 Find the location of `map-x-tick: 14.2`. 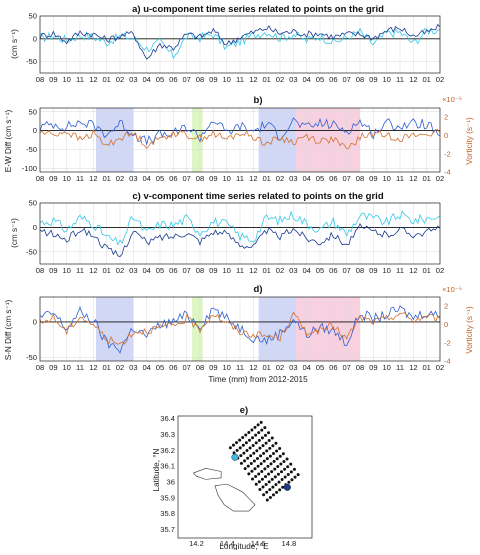

map-x-tick: 14.2 is located at coordinates (196, 543).